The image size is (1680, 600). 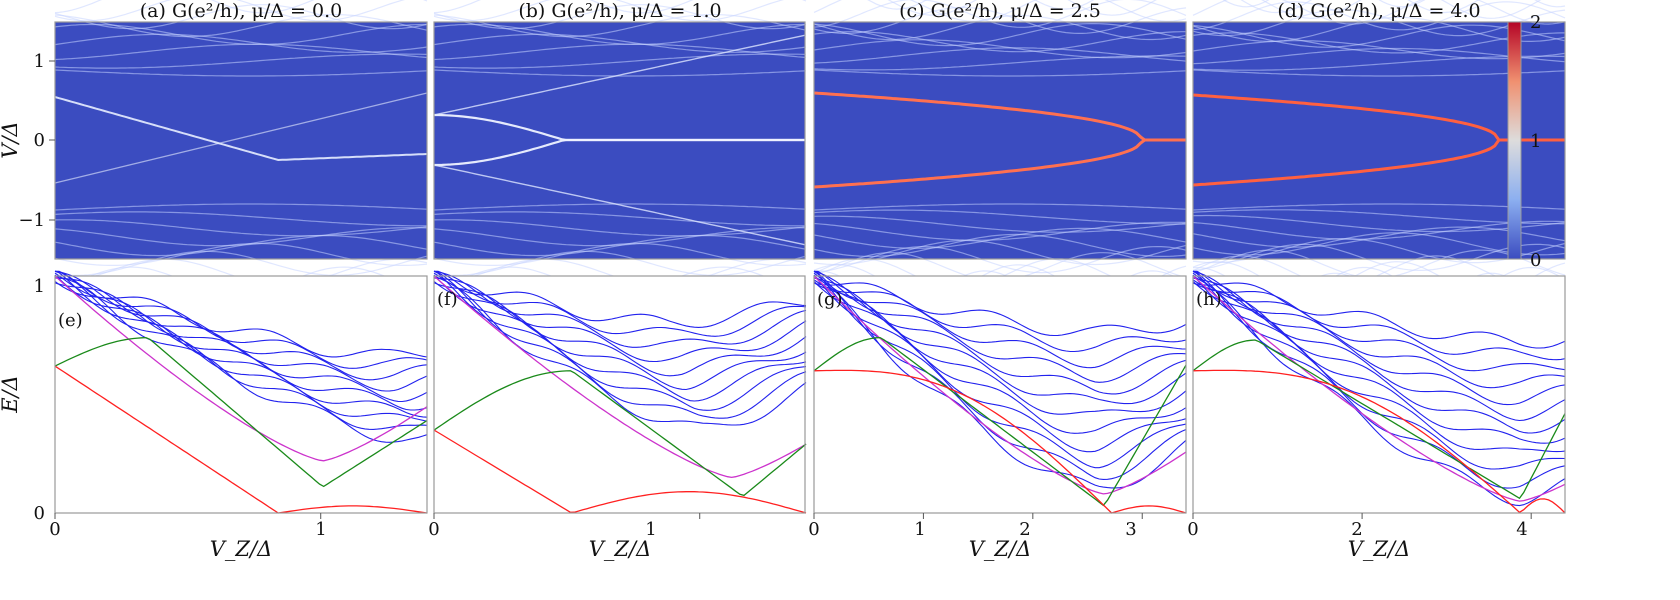 What do you see at coordinates (1524, 141) in the screenshot?
I see `colorbar: 2 1 0` at bounding box center [1524, 141].